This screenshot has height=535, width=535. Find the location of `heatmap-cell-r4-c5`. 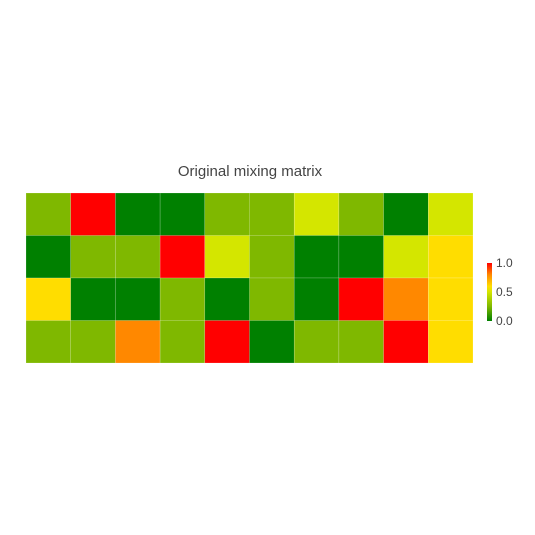

heatmap-cell-r4-c5 is located at coordinates (227, 342).